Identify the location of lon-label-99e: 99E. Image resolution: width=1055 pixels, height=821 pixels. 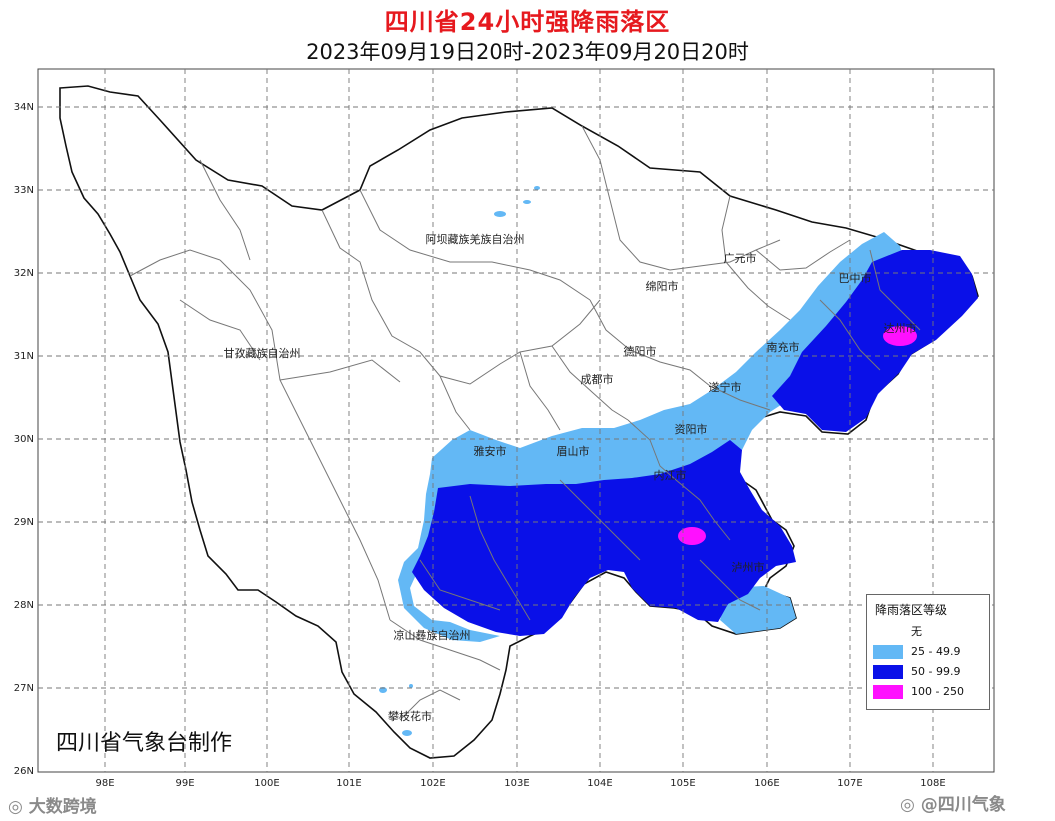
(184, 783).